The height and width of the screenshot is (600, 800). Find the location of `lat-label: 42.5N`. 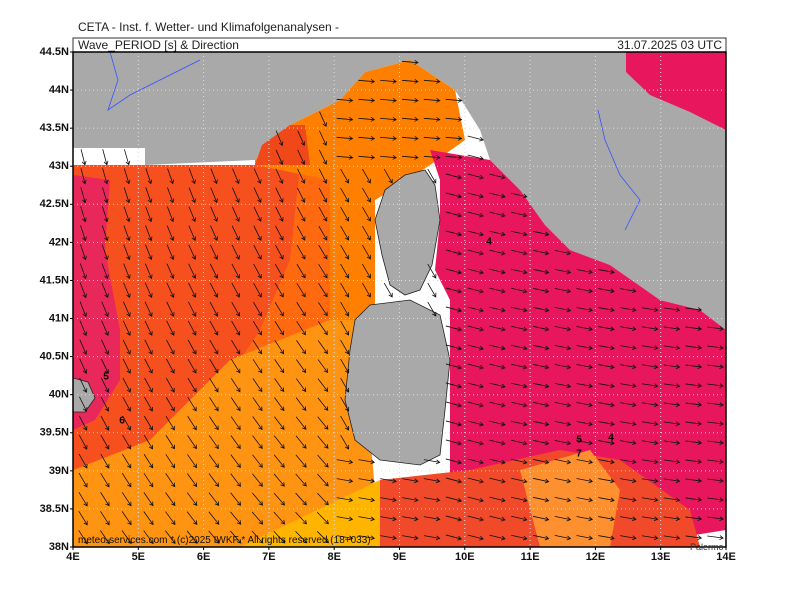

lat-label: 42.5N is located at coordinates (54, 204).